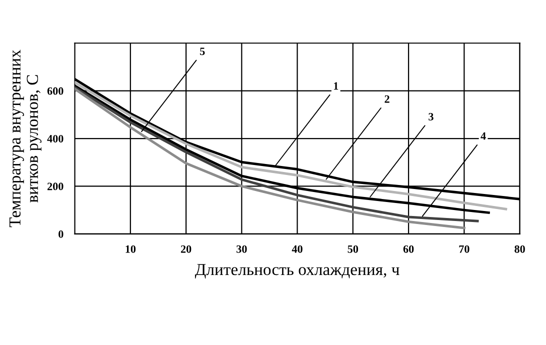  What do you see at coordinates (483, 136) in the screenshot?
I see `annotation: 4` at bounding box center [483, 136].